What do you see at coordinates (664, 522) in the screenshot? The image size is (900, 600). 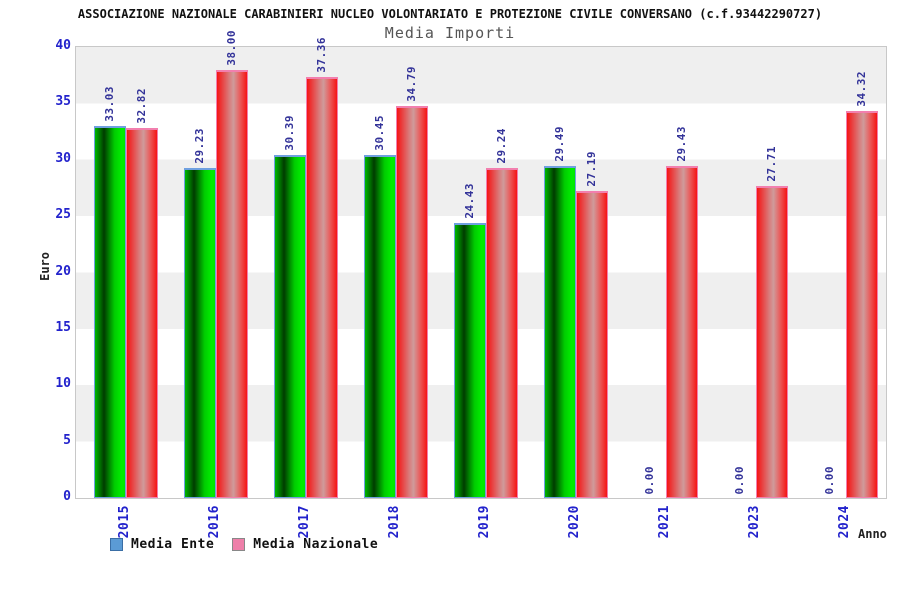 I see `x-tick-2021: 2021` at bounding box center [664, 522].